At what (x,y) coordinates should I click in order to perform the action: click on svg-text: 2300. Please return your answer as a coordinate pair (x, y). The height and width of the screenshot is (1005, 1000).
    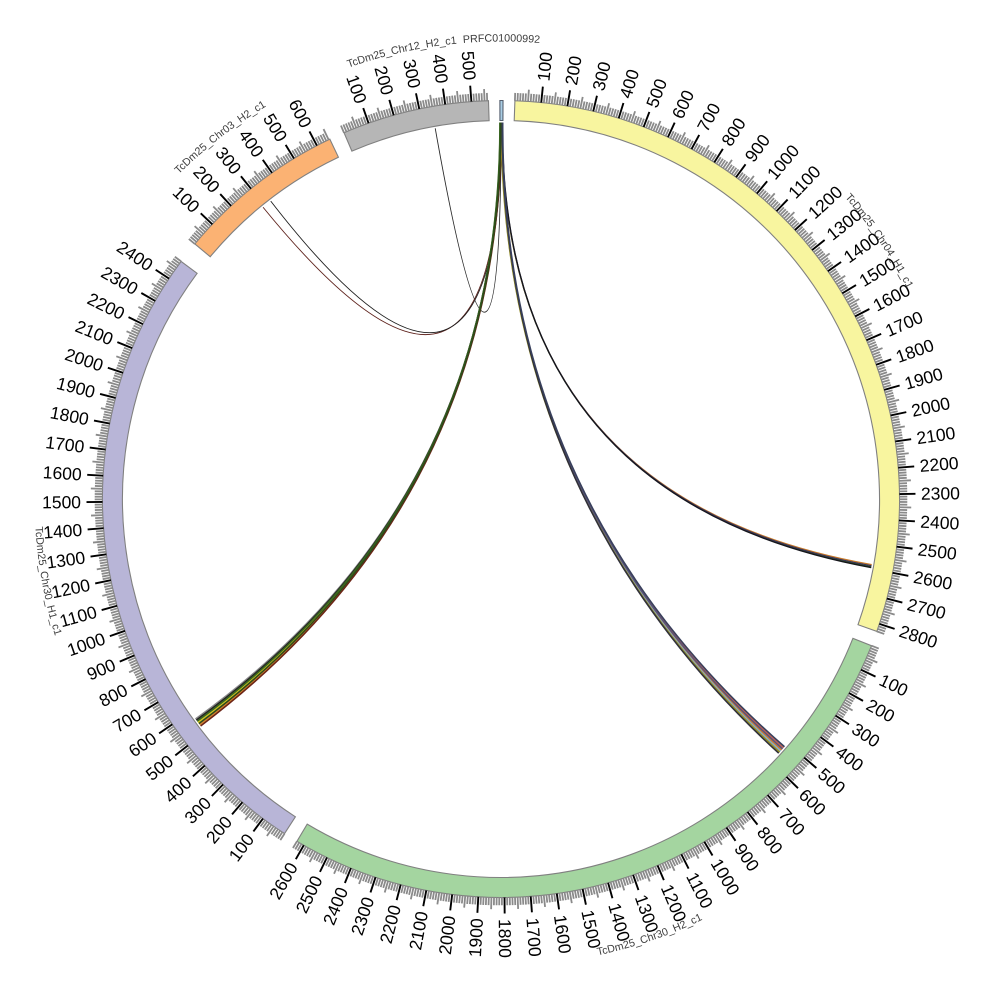
    Looking at the image, I should click on (940, 493).